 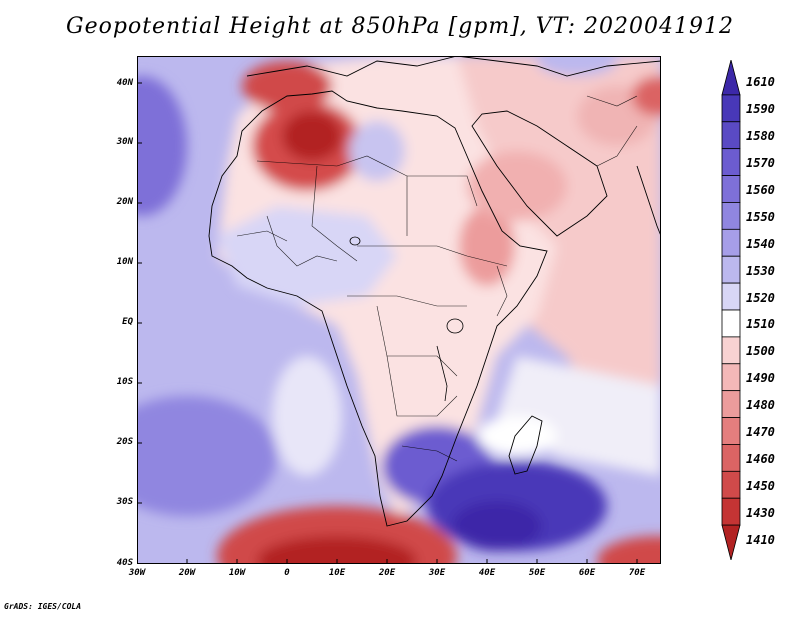 I want to click on lat-label-10n: 10N, so click(x=124, y=262).